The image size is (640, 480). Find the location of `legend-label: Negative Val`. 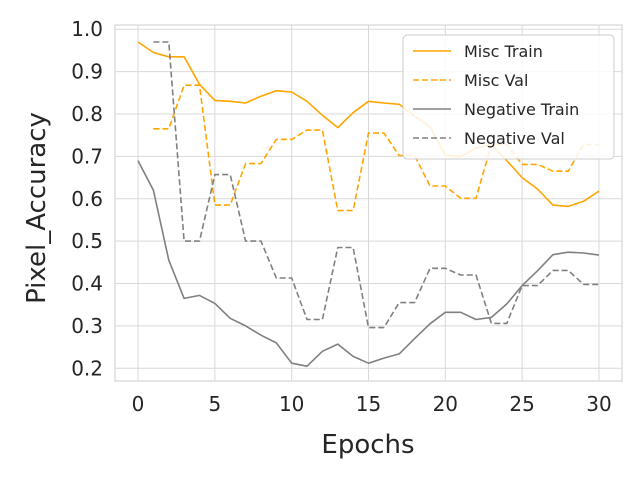

legend-label: Negative Val is located at coordinates (514, 138).